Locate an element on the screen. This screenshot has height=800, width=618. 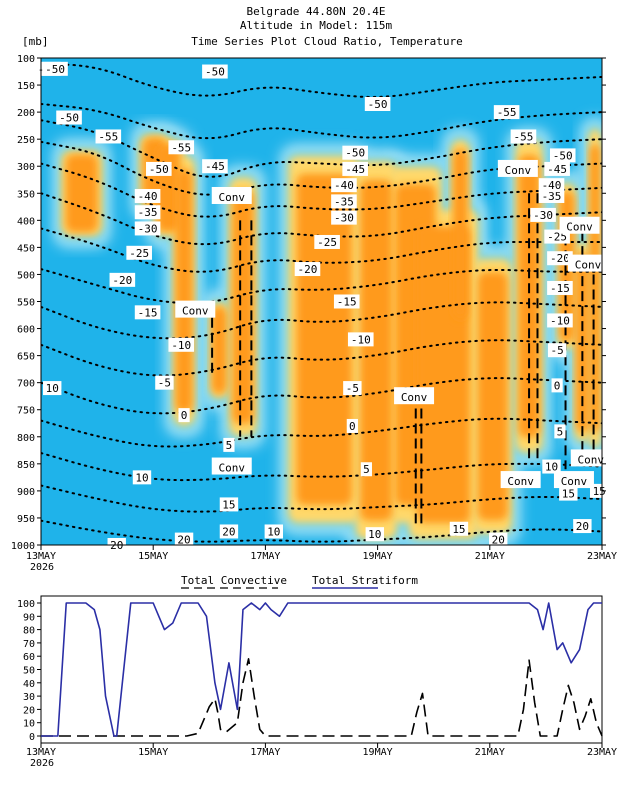
isotherm-label: -40 is located at coordinates (344, 185).